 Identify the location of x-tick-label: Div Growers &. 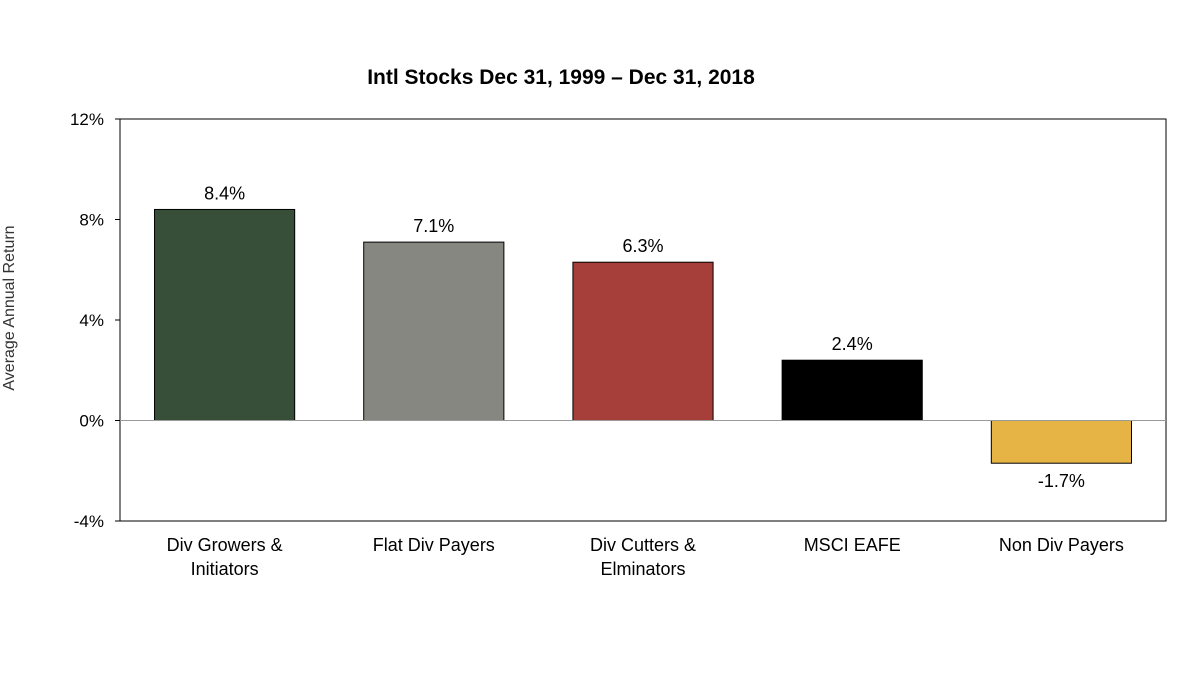
(225, 545).